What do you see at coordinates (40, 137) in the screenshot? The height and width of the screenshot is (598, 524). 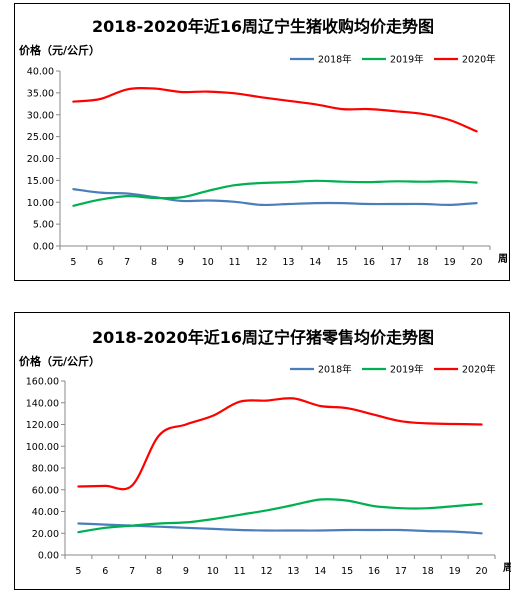 I see `y-tick-label: 25.00` at bounding box center [40, 137].